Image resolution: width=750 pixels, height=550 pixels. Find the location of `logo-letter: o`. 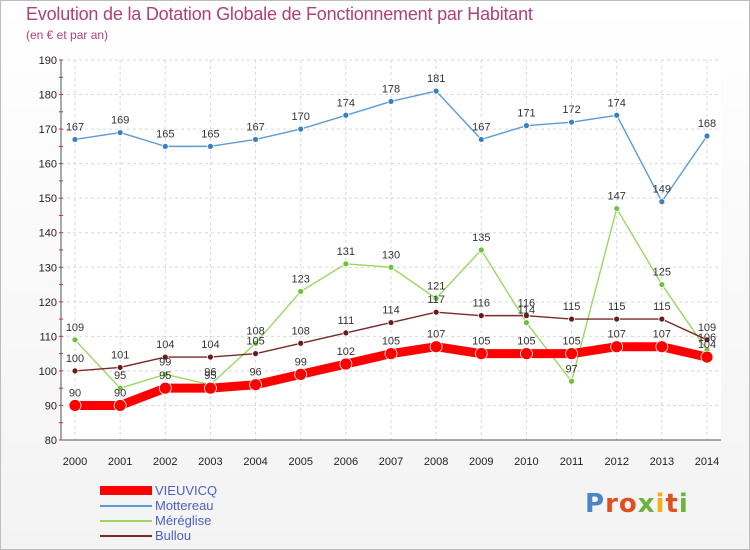

logo-letter: o is located at coordinates (628, 504).